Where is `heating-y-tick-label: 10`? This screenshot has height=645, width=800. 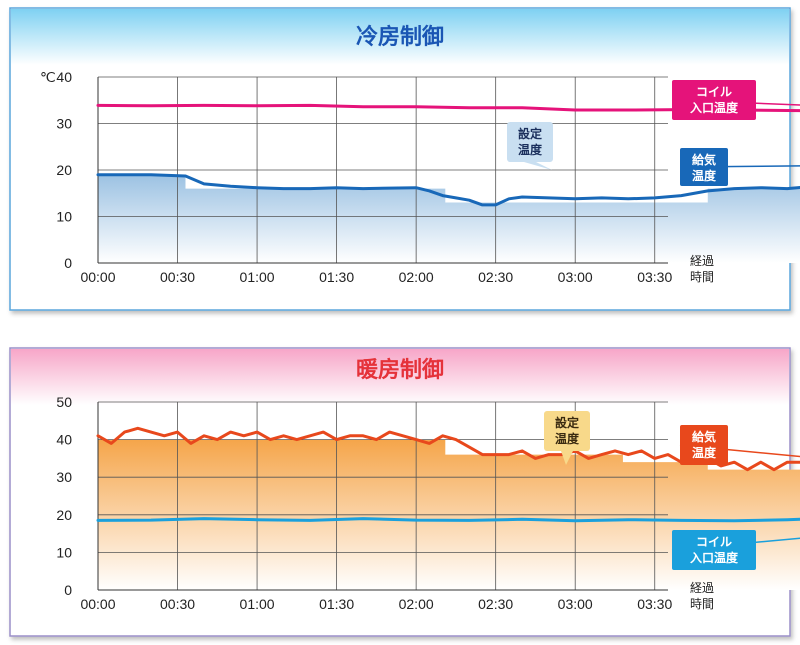 heating-y-tick-label: 10 is located at coordinates (64, 552).